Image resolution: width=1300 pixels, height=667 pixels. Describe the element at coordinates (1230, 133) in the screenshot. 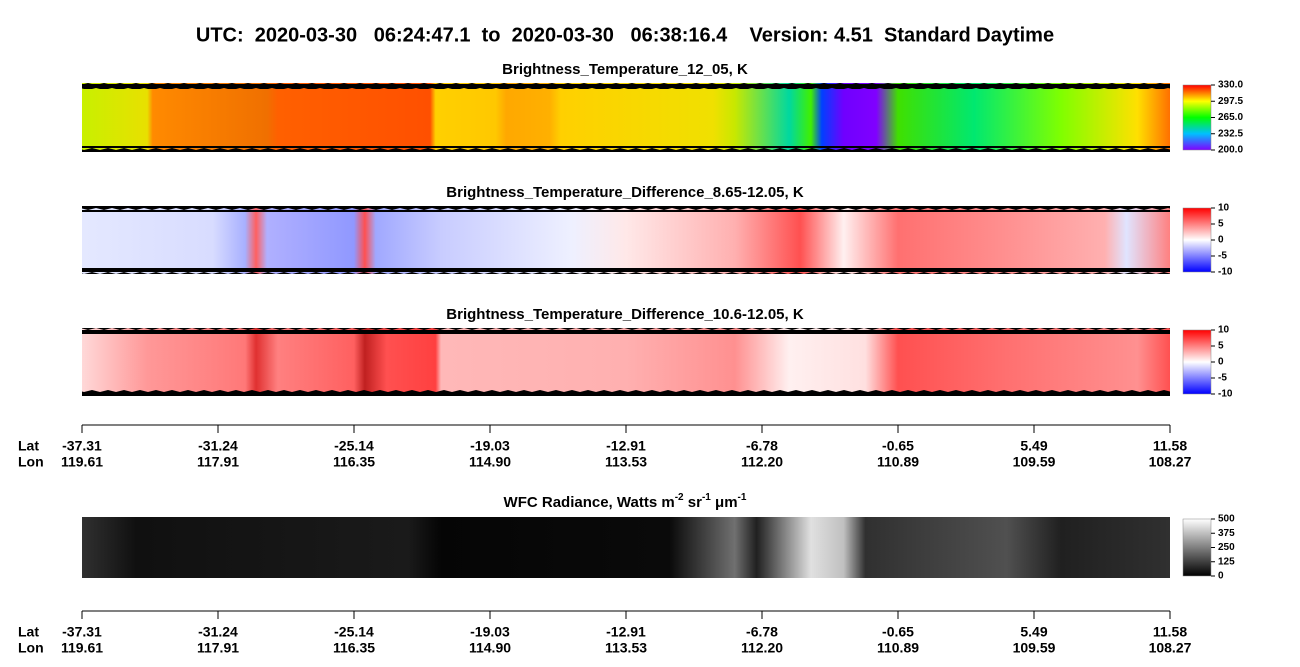

I see `colorbar-label: 232.5` at that location.